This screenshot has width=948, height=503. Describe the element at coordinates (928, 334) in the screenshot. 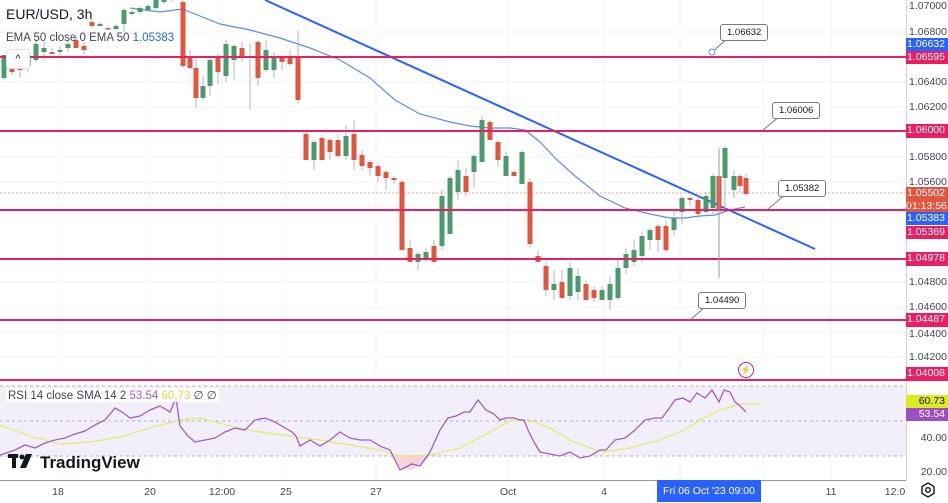

I see `price-tick: 1.04400` at that location.